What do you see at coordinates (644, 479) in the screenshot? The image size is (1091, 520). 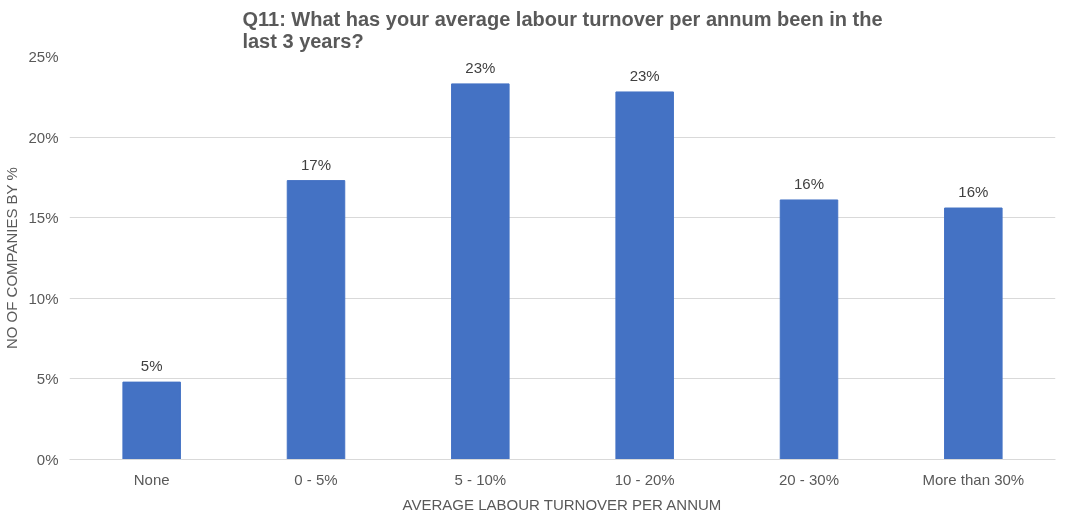 I see `x-tick-label: 10 - 20%` at bounding box center [644, 479].